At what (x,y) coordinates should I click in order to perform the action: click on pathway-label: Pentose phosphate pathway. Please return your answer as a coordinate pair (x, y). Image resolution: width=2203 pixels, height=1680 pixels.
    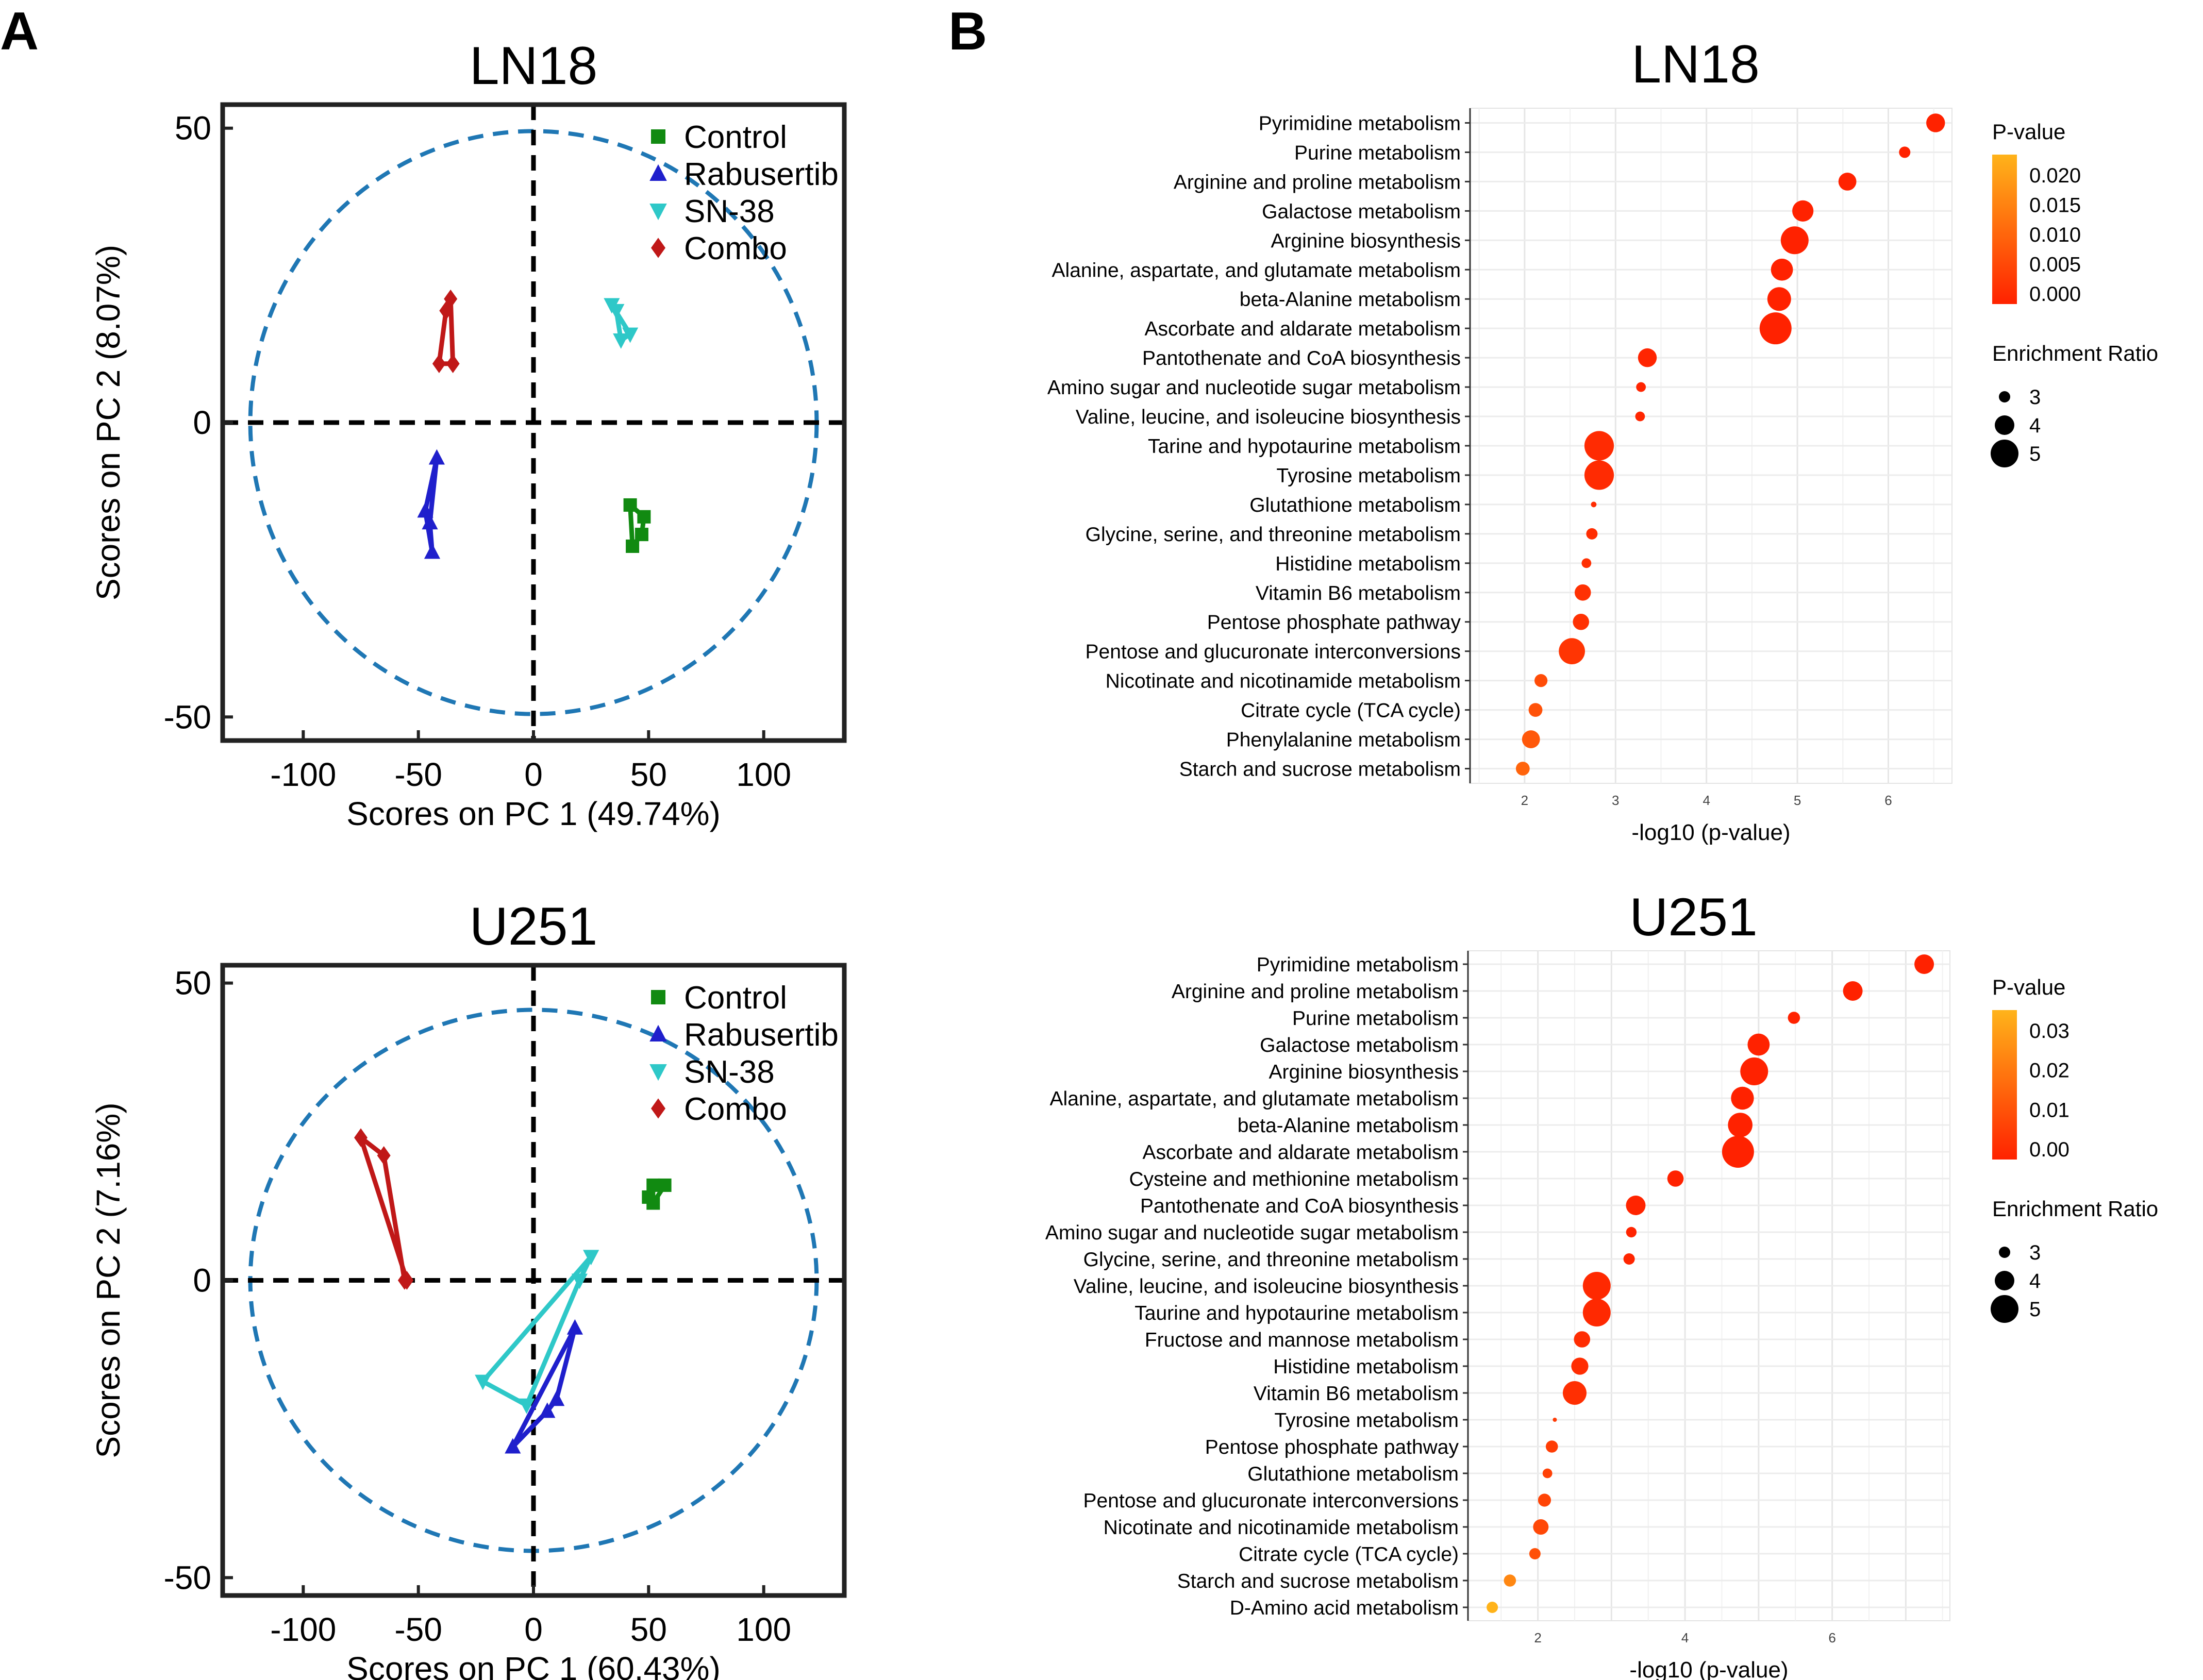
    Looking at the image, I should click on (1332, 1447).